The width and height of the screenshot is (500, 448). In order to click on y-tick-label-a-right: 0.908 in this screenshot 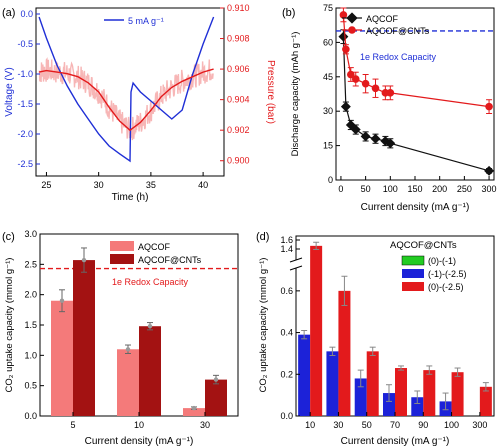, I will do `click(238, 39)`.